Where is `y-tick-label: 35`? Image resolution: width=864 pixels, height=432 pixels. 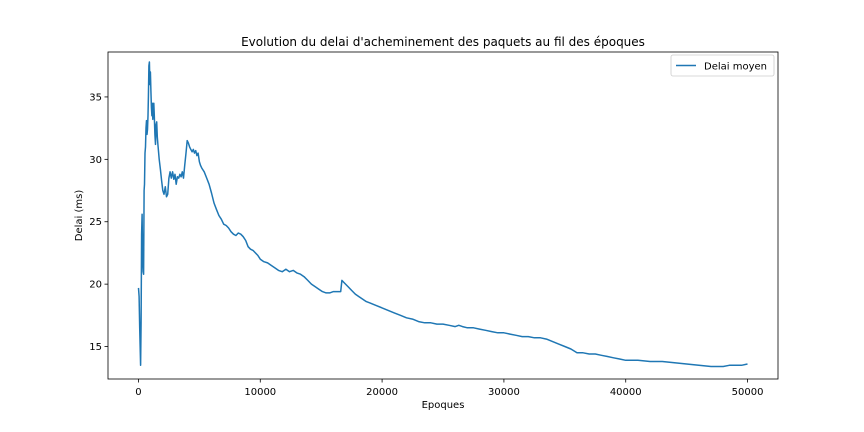 y-tick-label: 35 is located at coordinates (95, 97).